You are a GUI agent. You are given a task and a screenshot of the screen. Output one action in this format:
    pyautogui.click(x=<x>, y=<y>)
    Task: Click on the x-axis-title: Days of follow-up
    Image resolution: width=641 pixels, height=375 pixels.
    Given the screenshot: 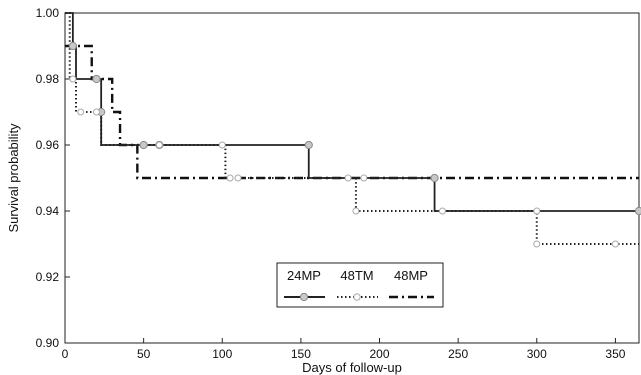 What is the action you would take?
    pyautogui.click(x=352, y=367)
    